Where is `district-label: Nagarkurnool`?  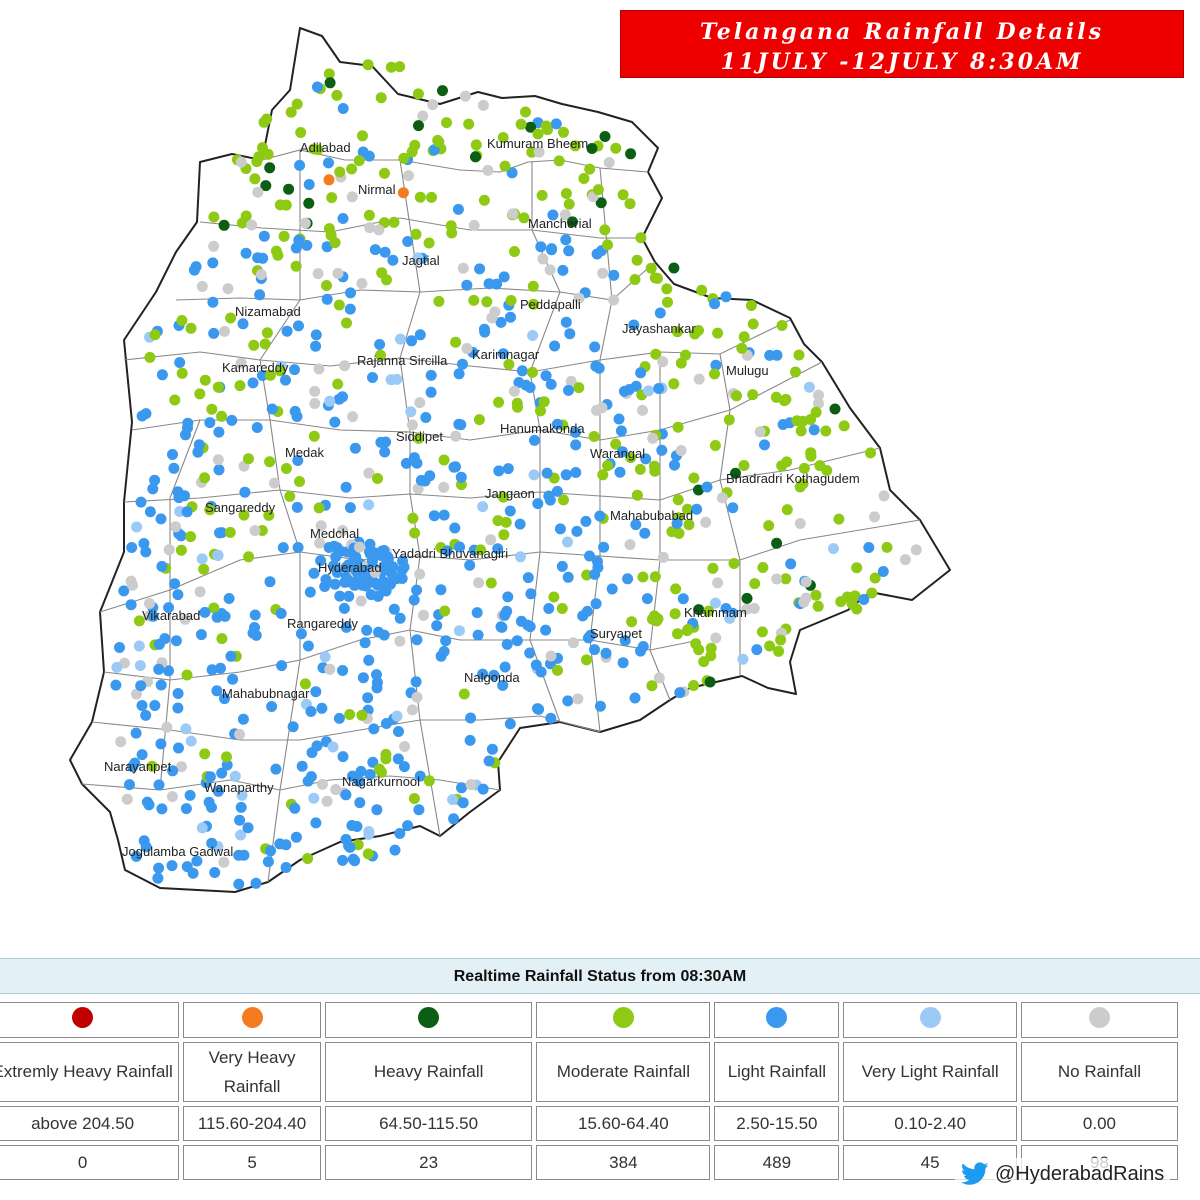 district-label: Nagarkurnool is located at coordinates (381, 781).